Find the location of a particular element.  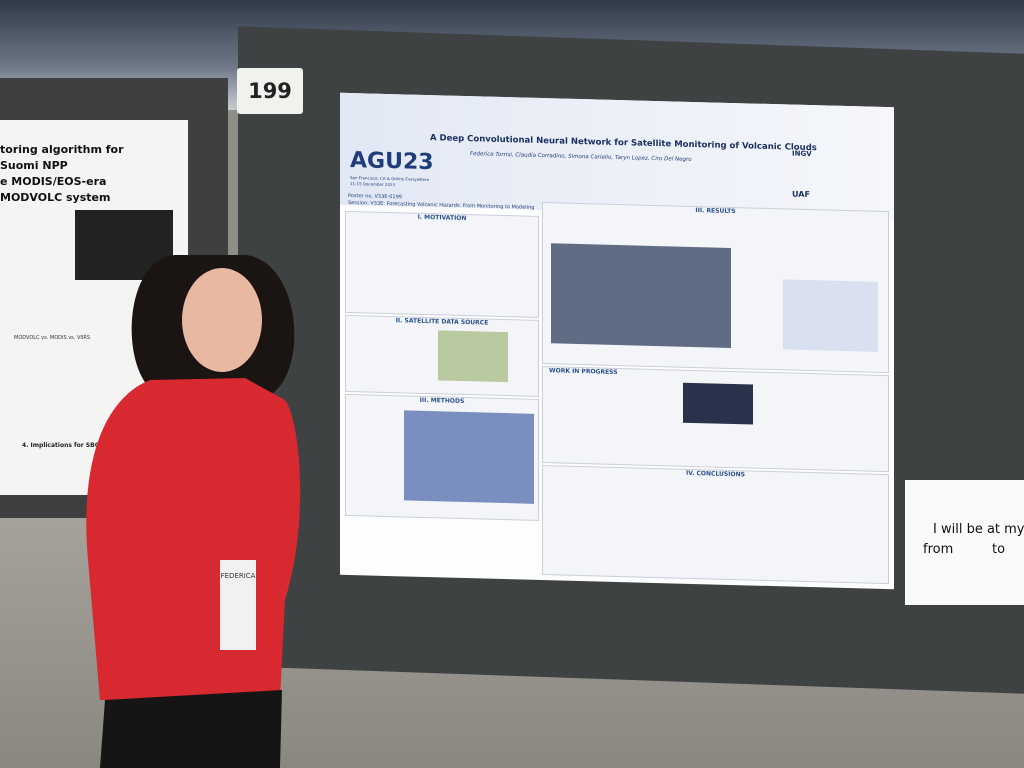

title-line: toring algorithm for Suomi NPP is located at coordinates (62, 157).